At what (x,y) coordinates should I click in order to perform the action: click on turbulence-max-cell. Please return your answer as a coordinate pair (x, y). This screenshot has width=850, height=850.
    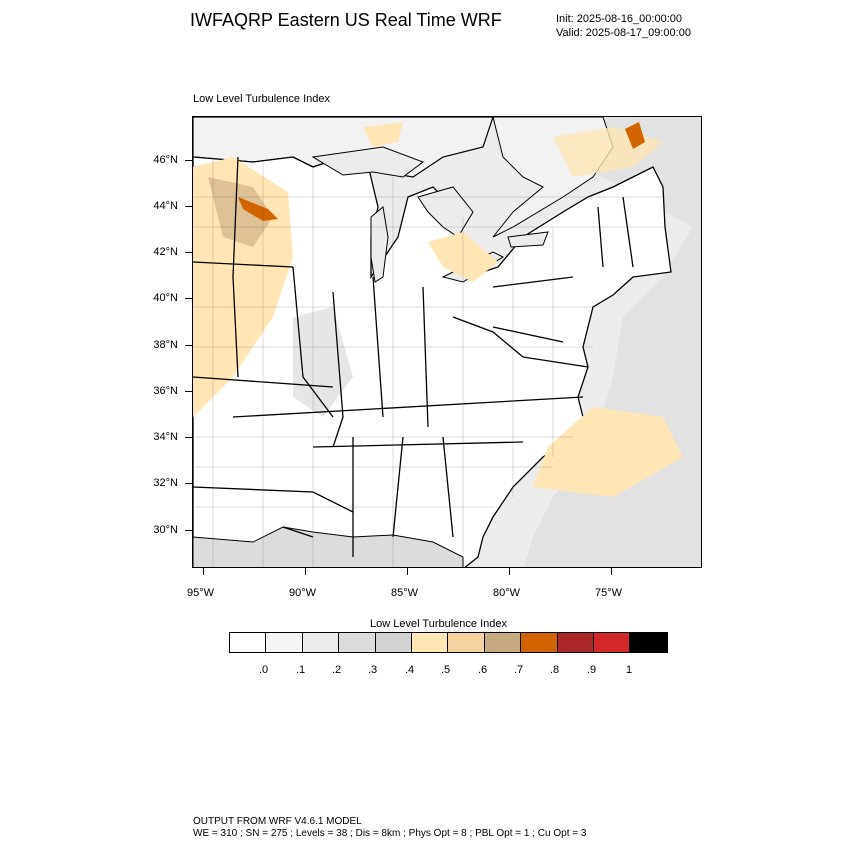
    Looking at the image, I should click on (258, 209).